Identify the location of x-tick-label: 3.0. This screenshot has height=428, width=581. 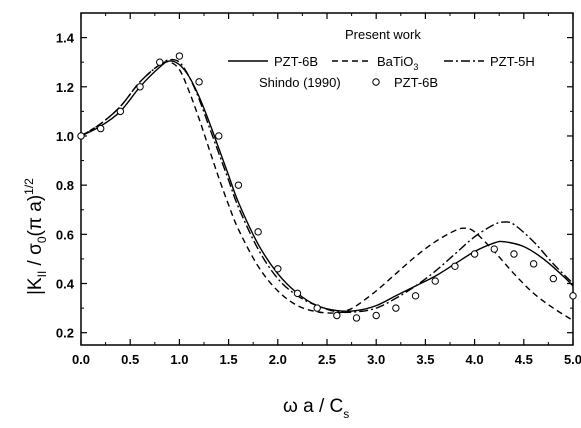
(376, 359).